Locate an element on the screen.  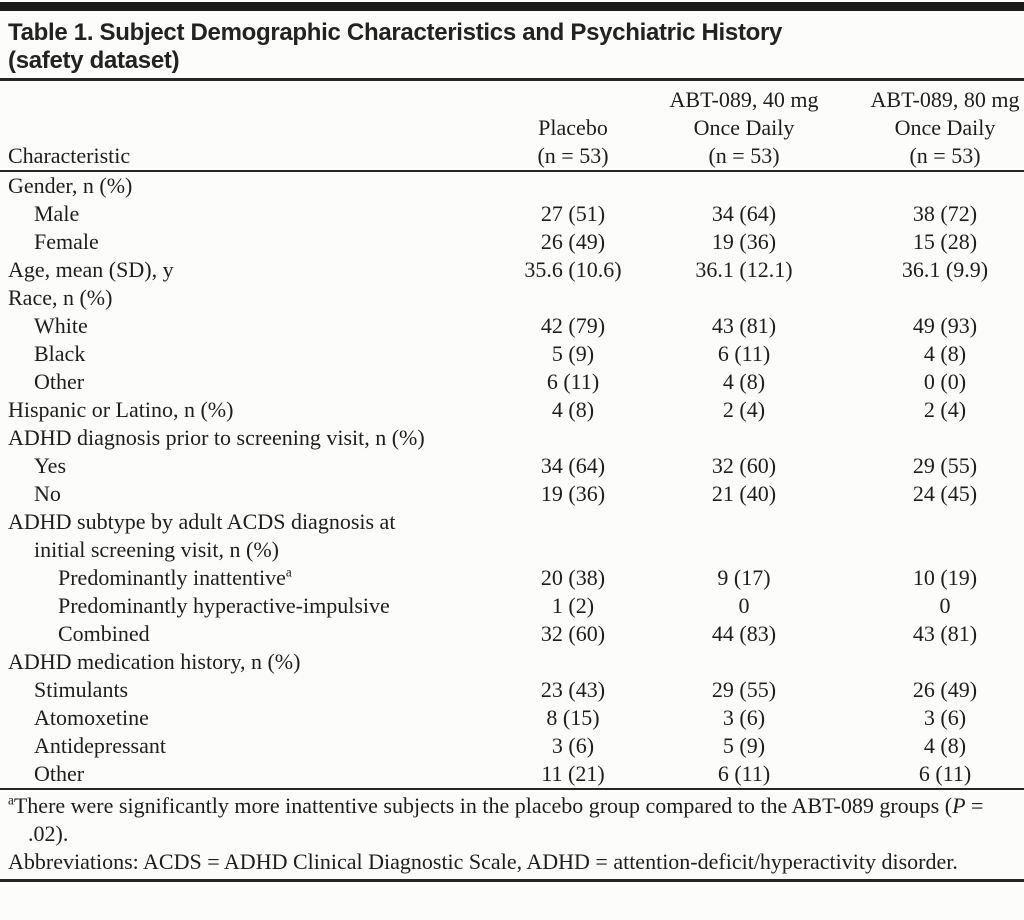
row-value: 38 (72) is located at coordinates (945, 213).